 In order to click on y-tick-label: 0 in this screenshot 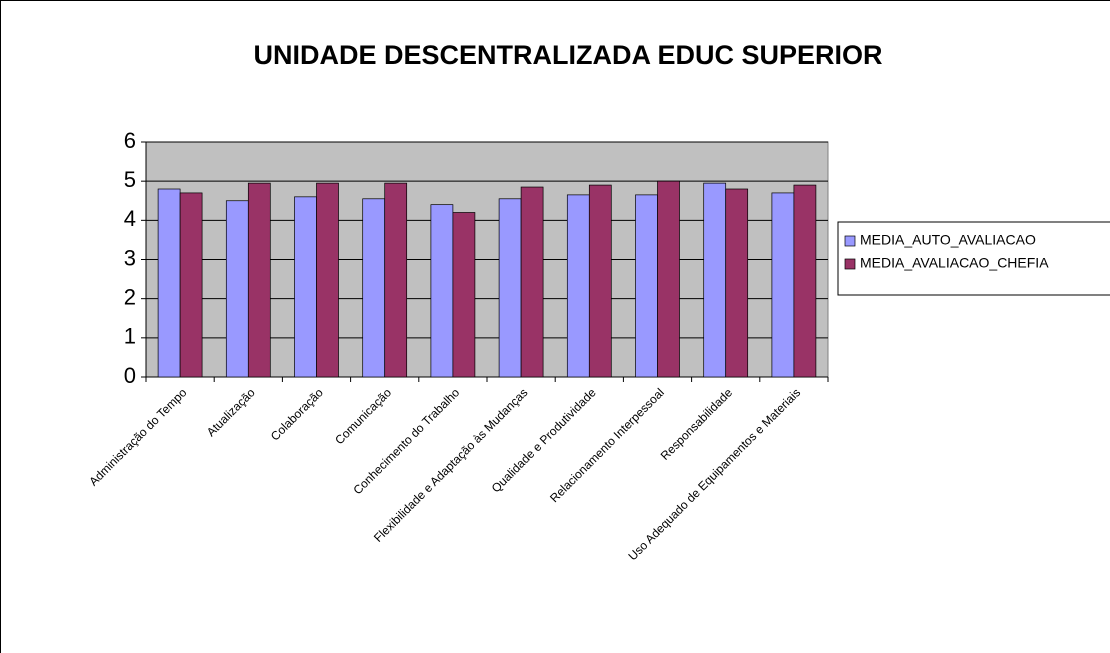, I will do `click(130, 375)`.